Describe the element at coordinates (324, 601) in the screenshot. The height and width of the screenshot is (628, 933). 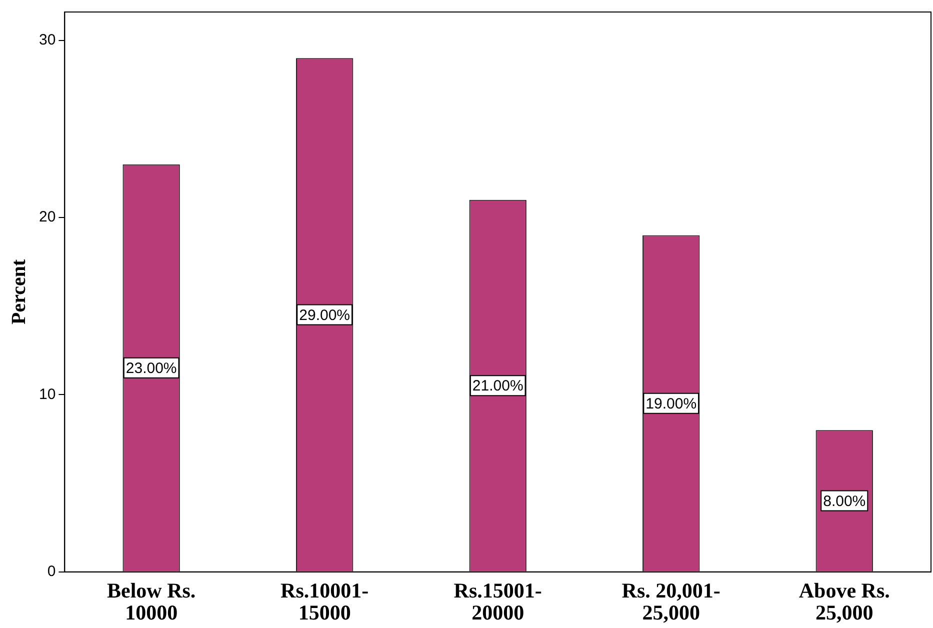
I see `x-tick-label: Rs.10001- 15000` at that location.